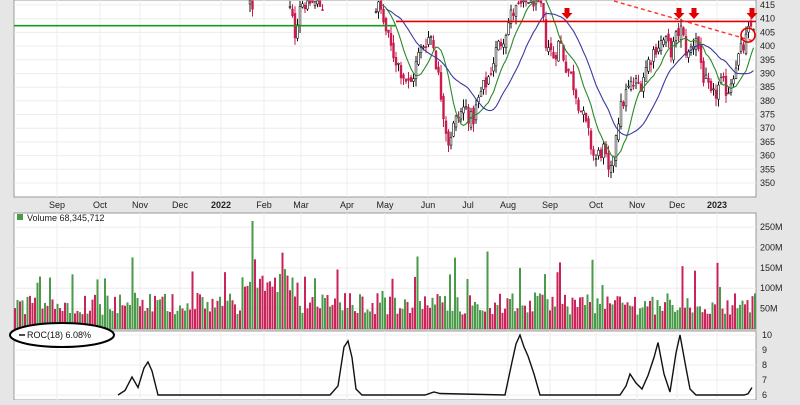 Image resolution: width=800 pixels, height=405 pixels. I want to click on roc-axis: 10 9 8 7 6, so click(767, 365).